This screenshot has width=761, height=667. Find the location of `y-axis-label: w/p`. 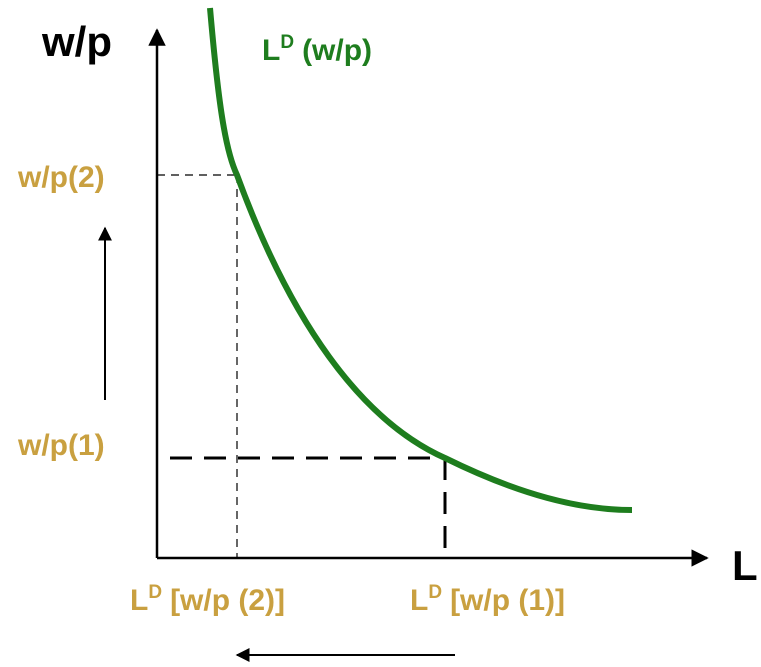

y-axis-label: w/p is located at coordinates (76, 41).